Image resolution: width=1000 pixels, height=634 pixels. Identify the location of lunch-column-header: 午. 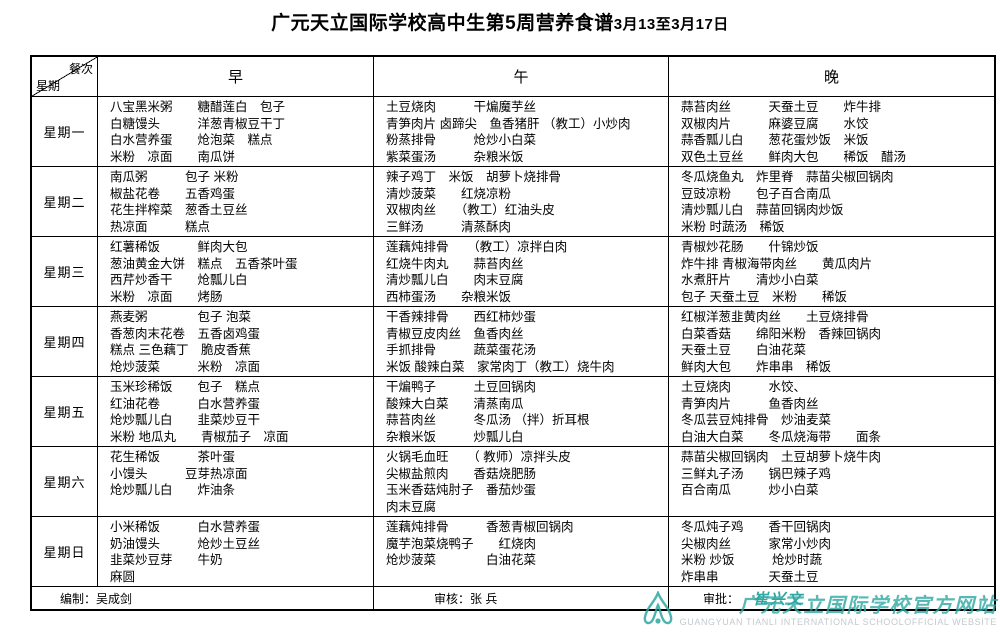
(521, 77).